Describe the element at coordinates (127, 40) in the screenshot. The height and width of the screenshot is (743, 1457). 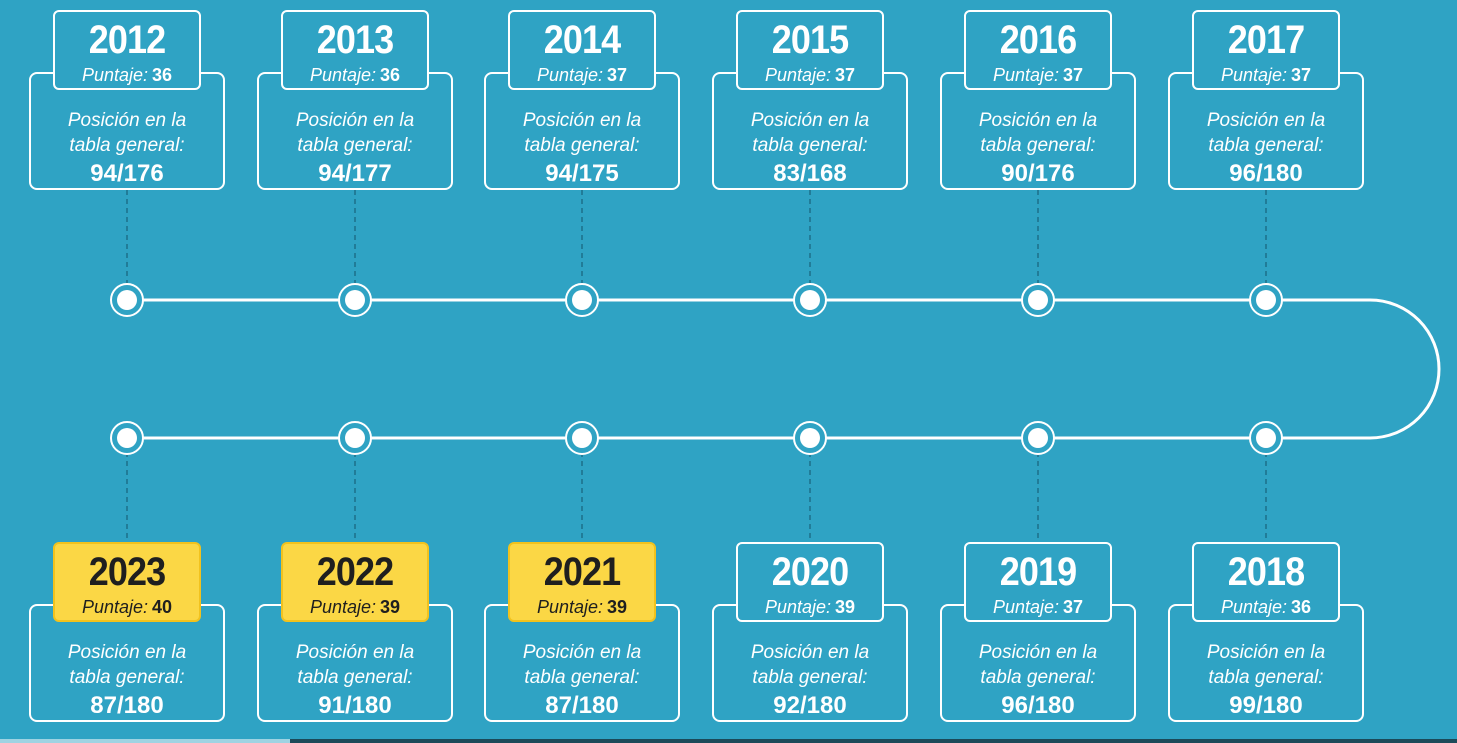
I see `year-label: 2012` at that location.